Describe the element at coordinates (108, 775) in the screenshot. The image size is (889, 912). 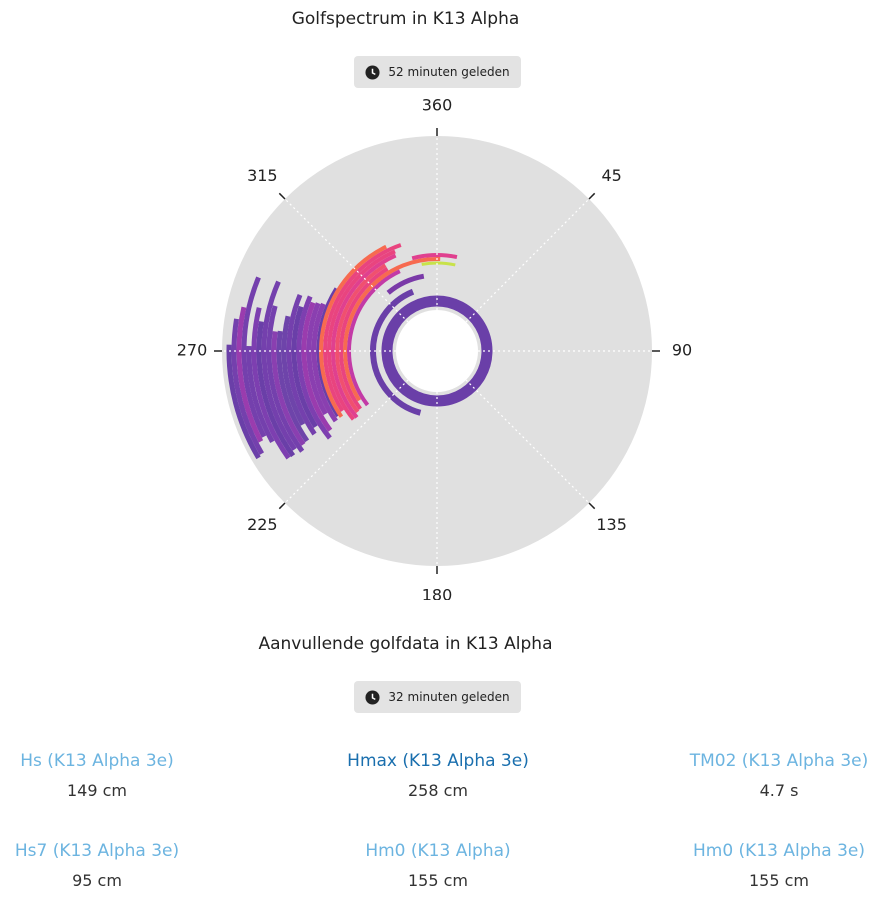
I see `data-cell: Hs (K13 Alpha 3e) 149 cm` at that location.